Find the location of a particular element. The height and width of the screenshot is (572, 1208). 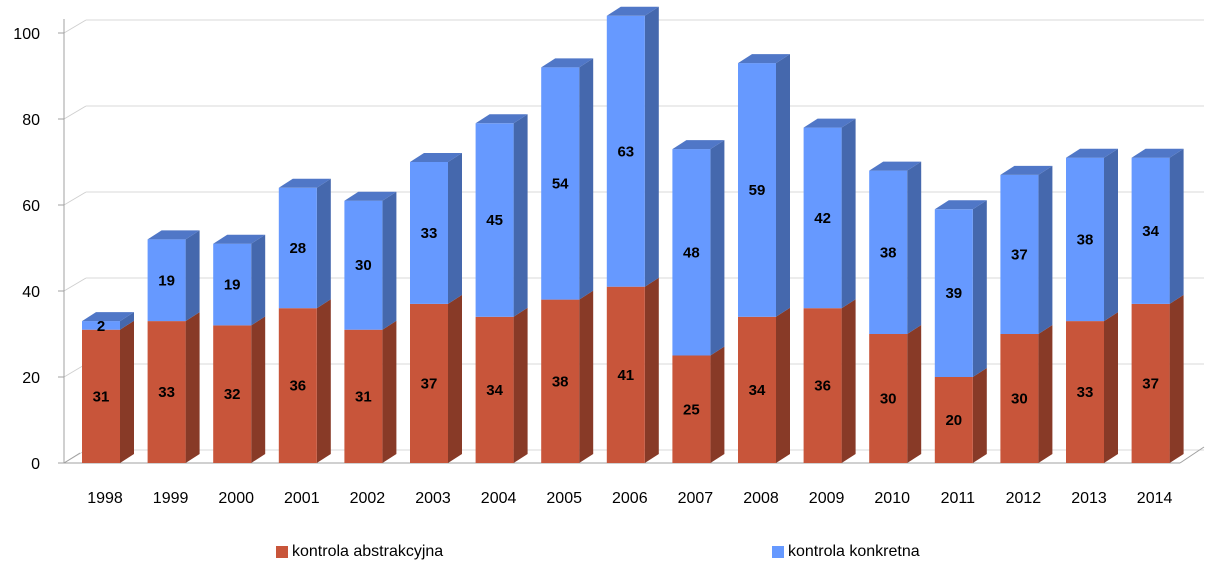

bar-stack-2011 is located at coordinates (960, 331).